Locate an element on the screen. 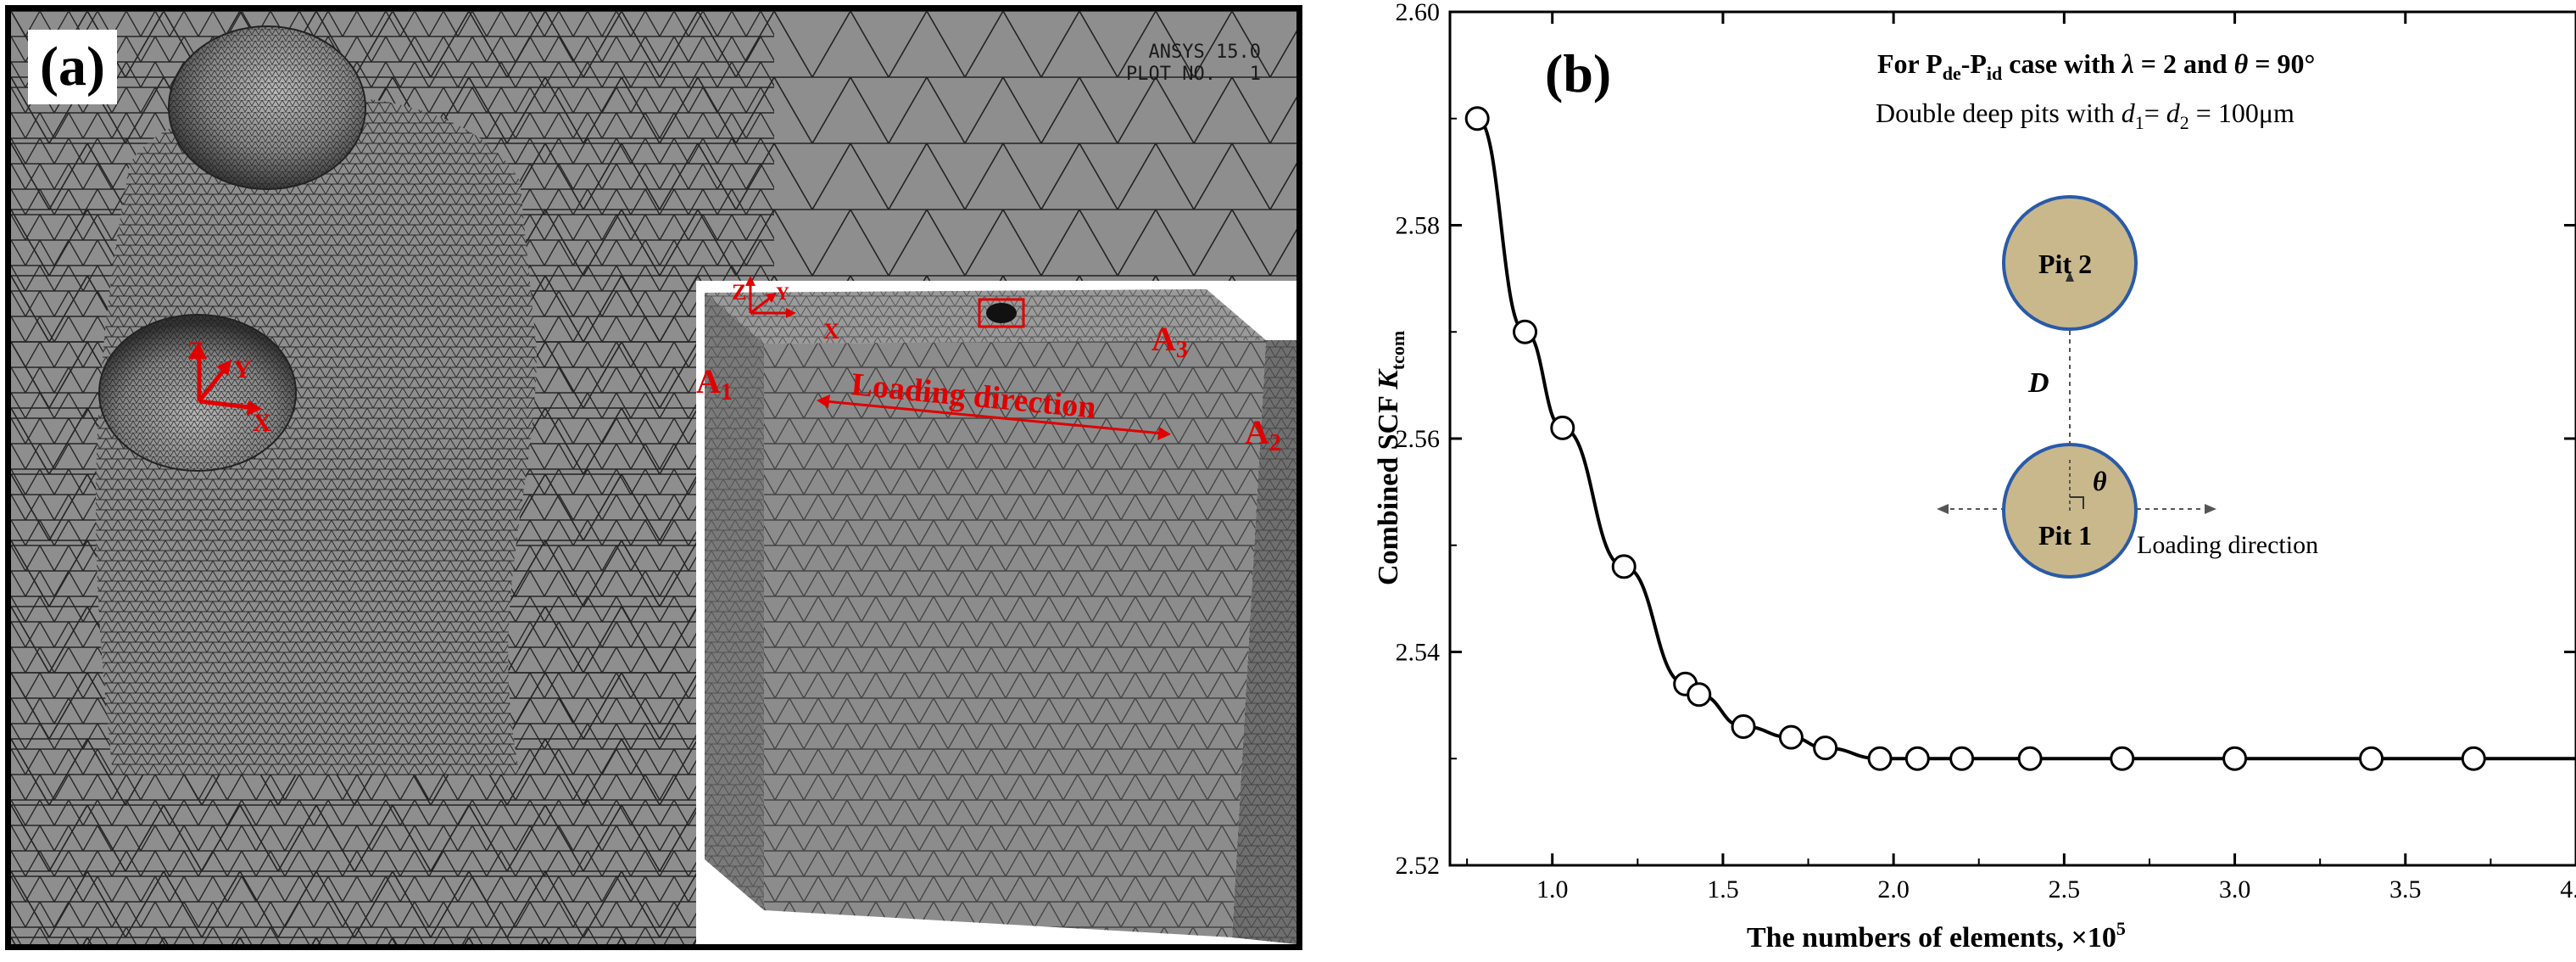  pit-2-label: Pit 2 is located at coordinates (2065, 264).